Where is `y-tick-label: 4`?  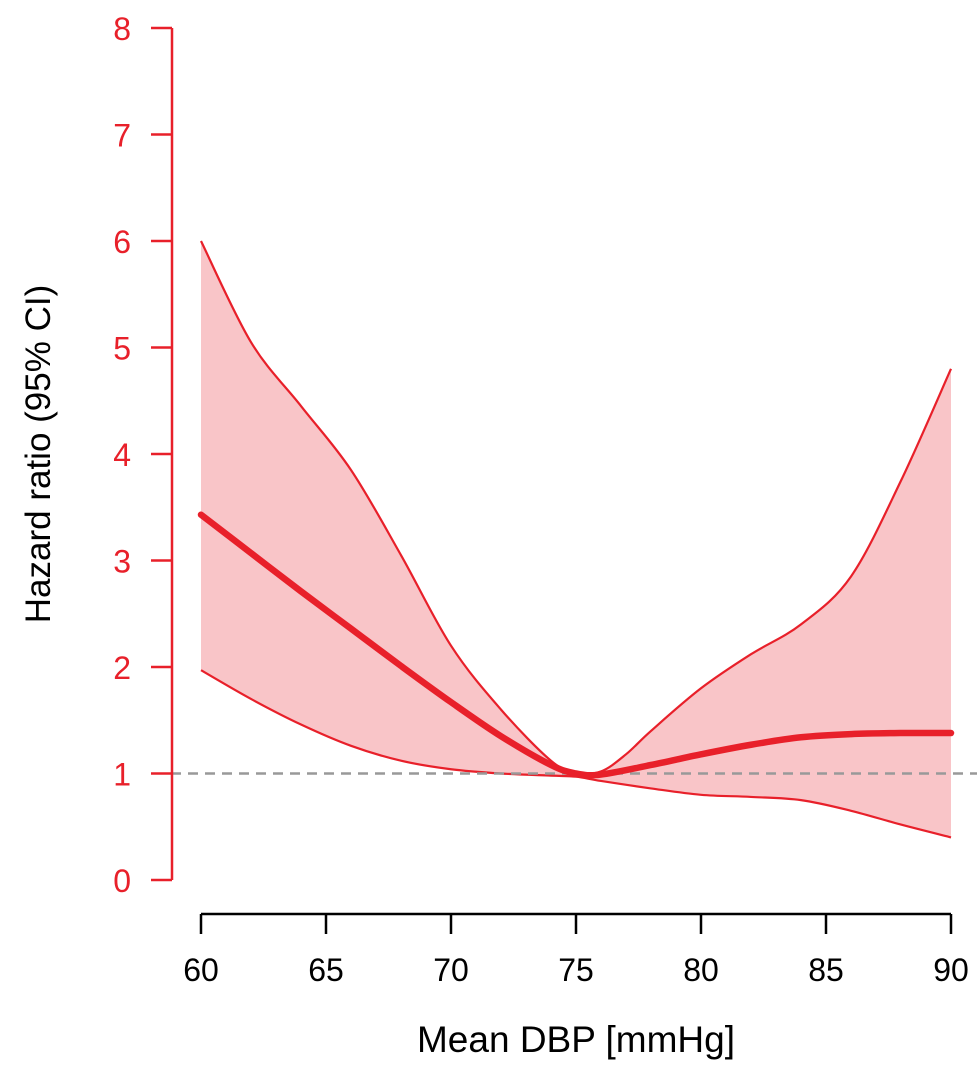
y-tick-label: 4 is located at coordinates (122, 455).